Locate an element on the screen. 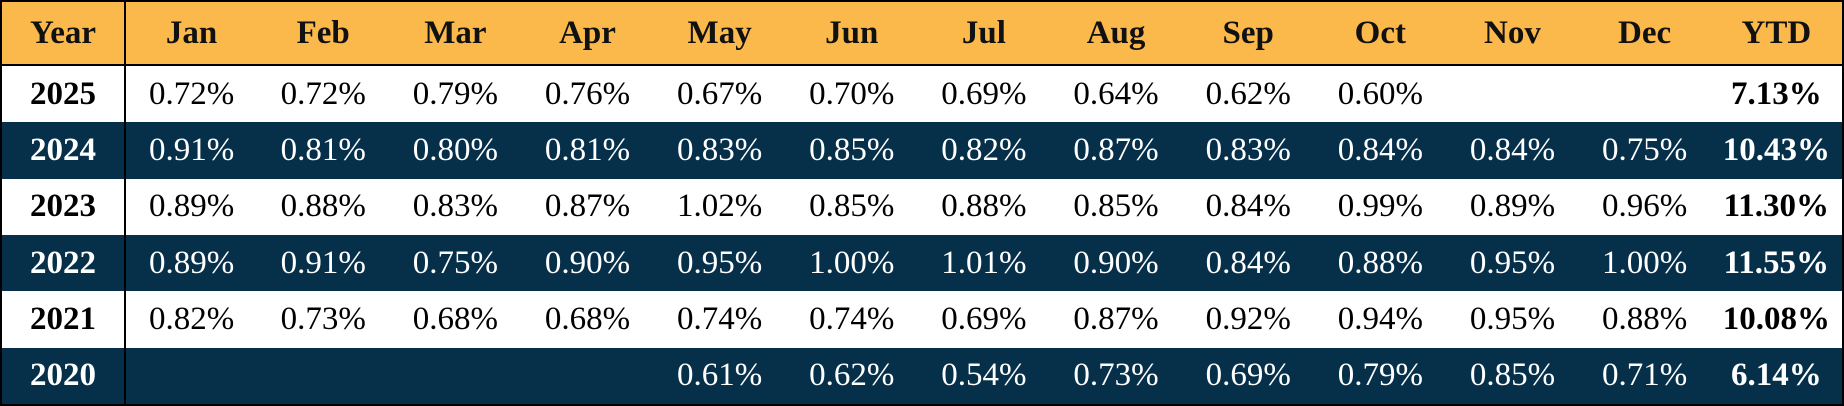 The width and height of the screenshot is (1844, 406). header-cell: Dec is located at coordinates (1644, 33).